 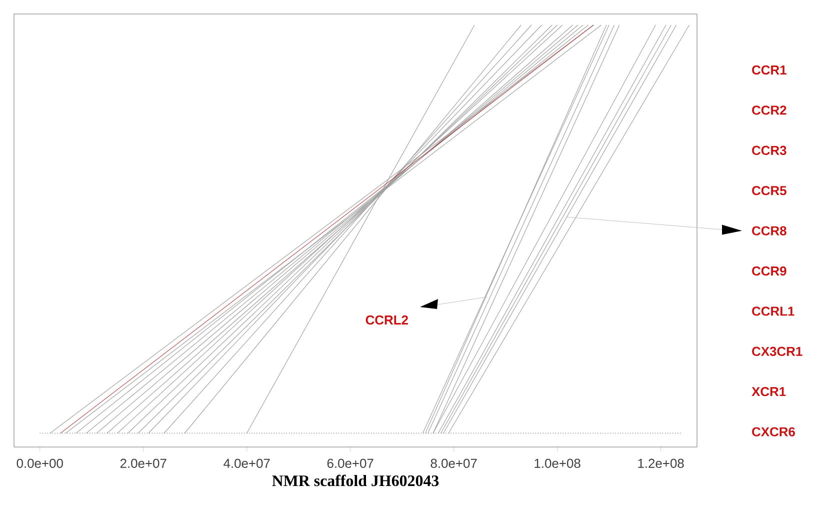 What do you see at coordinates (777, 351) in the screenshot?
I see `text: CX3CR1` at bounding box center [777, 351].